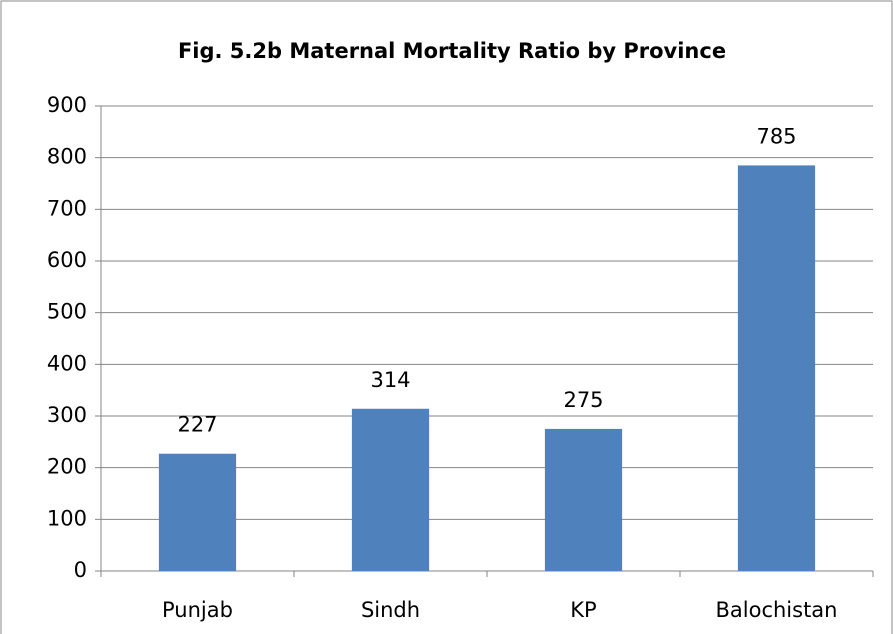 The width and height of the screenshot is (893, 634). I want to click on y-tick-label: 600, so click(67, 260).